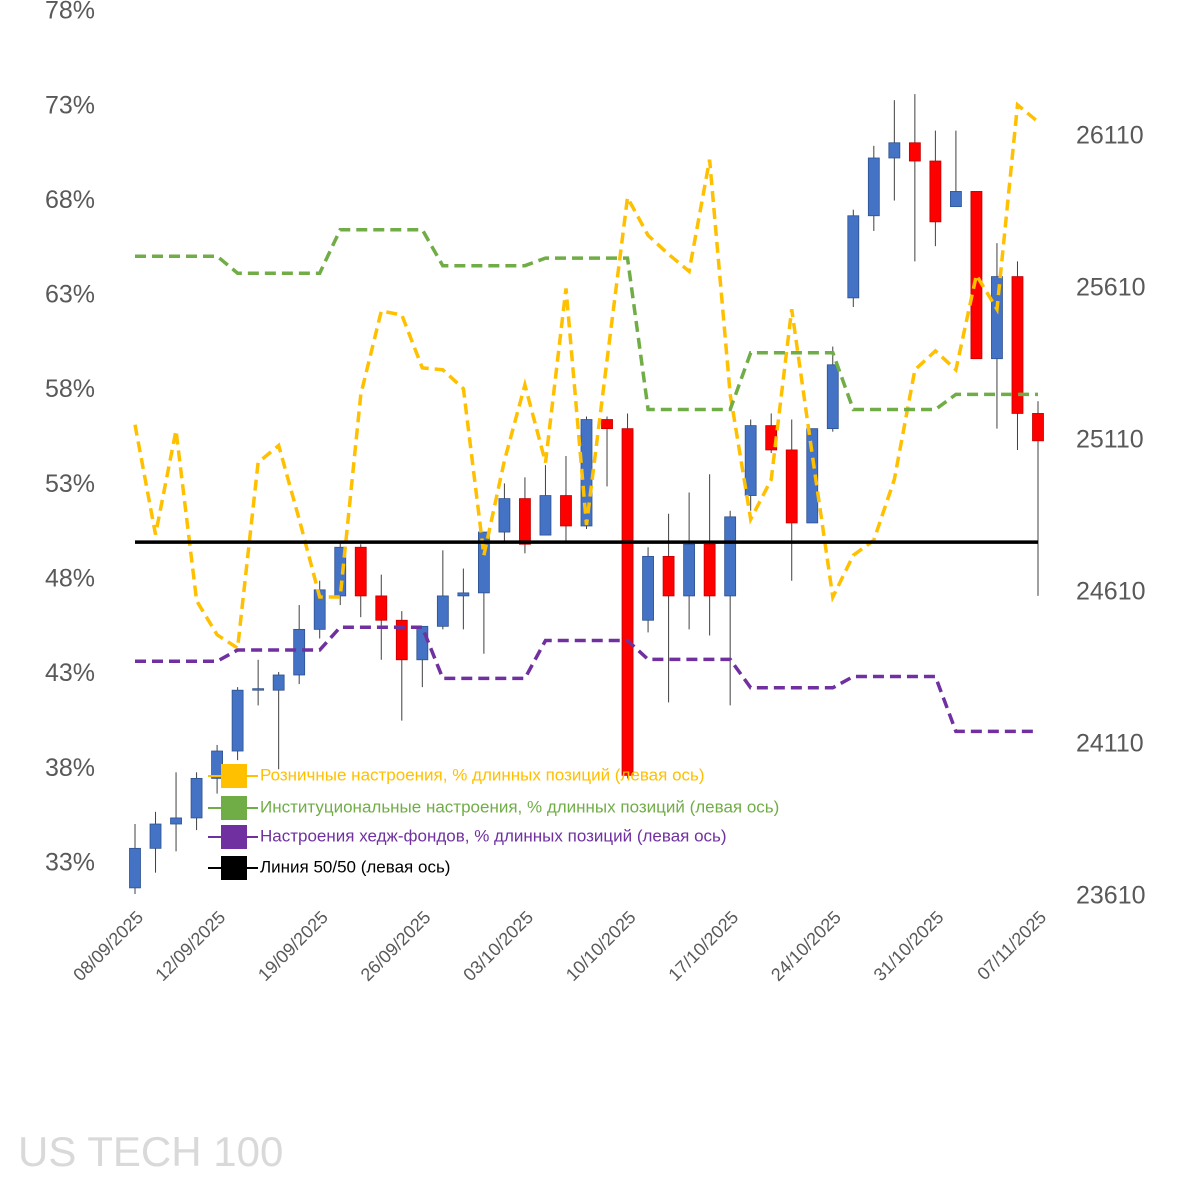  What do you see at coordinates (70, 484) in the screenshot?
I see `y-tick-label: 53%` at bounding box center [70, 484].